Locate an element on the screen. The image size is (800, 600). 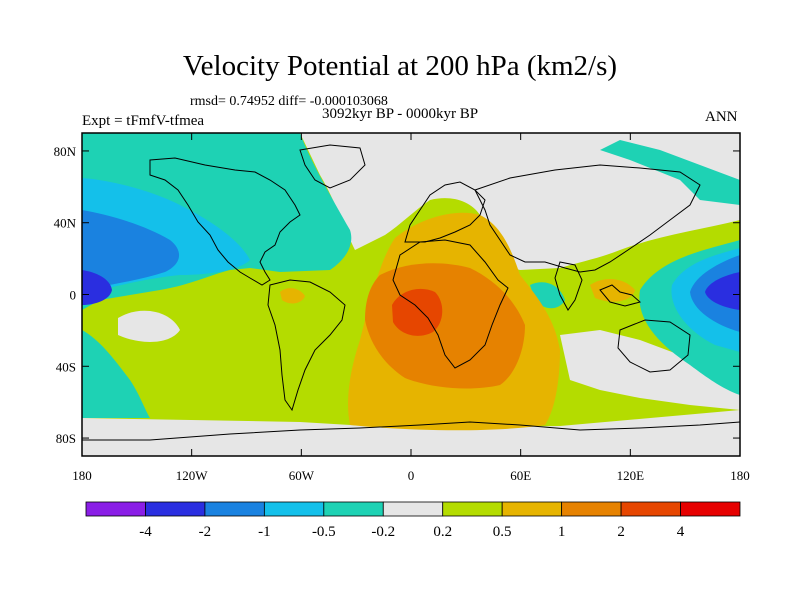
field-southern-gray is located at coordinates (411, 433).